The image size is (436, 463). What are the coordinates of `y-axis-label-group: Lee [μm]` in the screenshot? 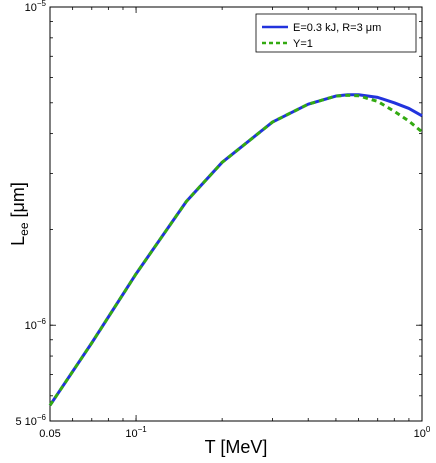 It's located at (19, 214).